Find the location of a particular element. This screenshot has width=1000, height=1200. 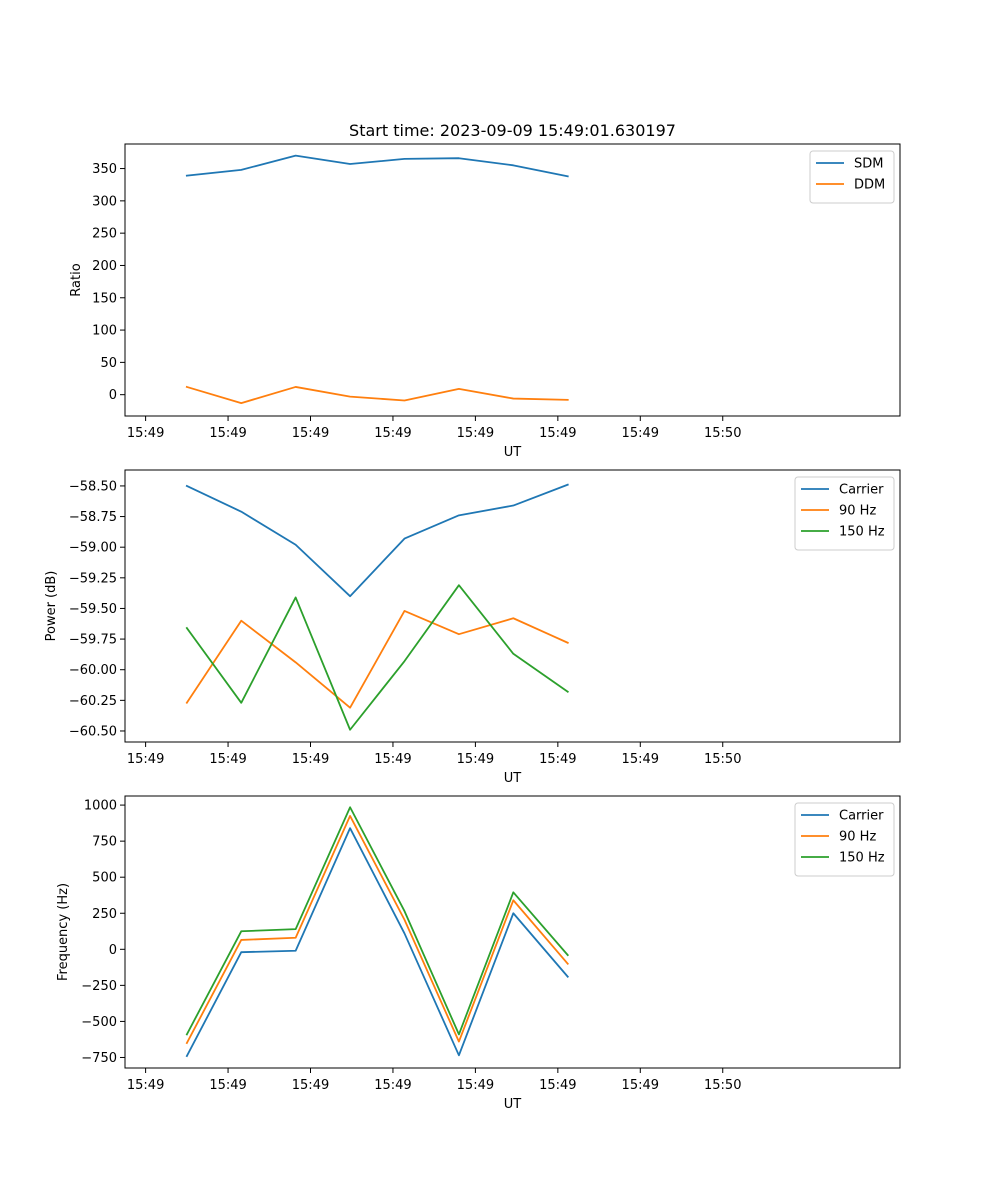

y-tick-label: −59.25 is located at coordinates (93, 578).